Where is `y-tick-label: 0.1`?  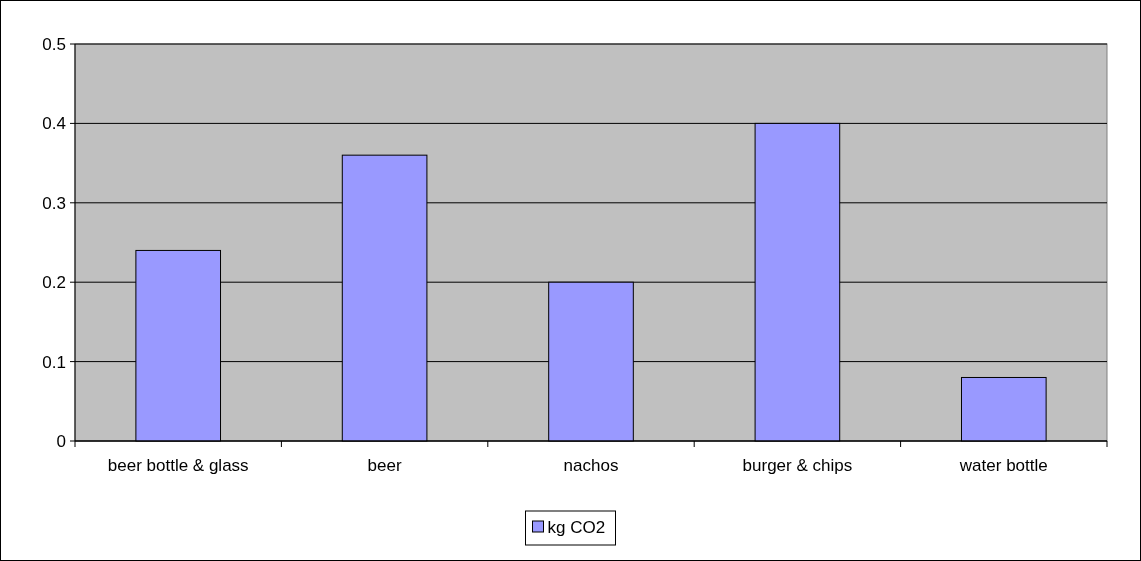 y-tick-label: 0.1 is located at coordinates (54, 362).